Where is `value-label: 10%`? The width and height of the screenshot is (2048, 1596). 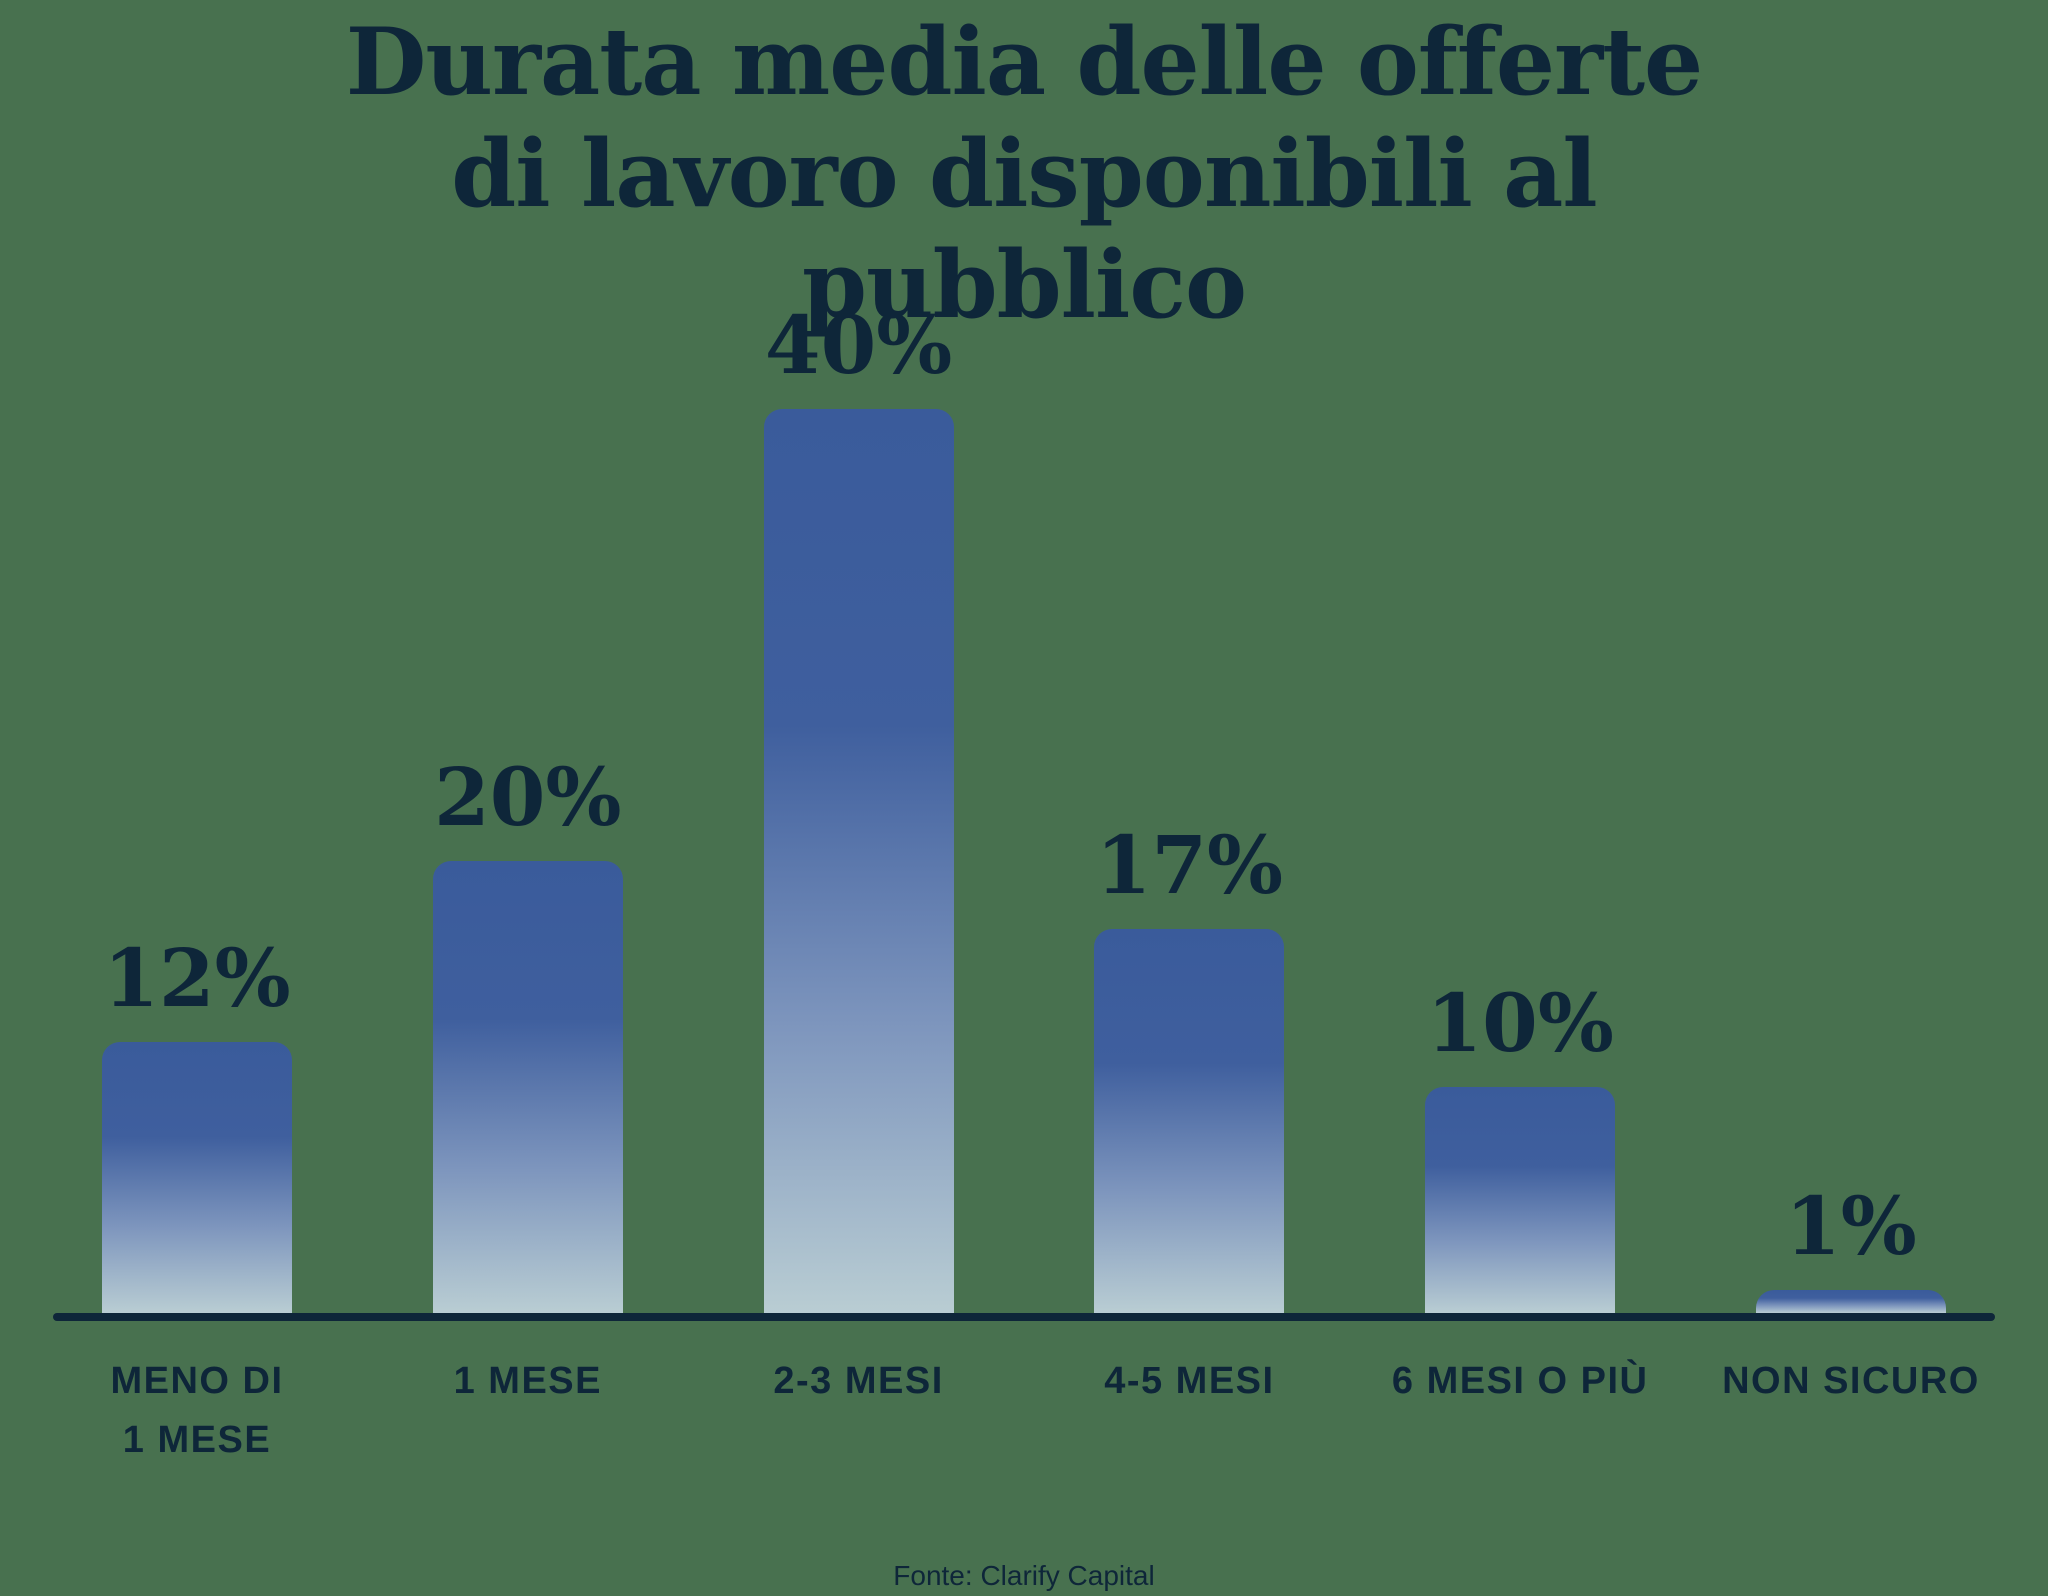 value-label: 10% is located at coordinates (1520, 1023).